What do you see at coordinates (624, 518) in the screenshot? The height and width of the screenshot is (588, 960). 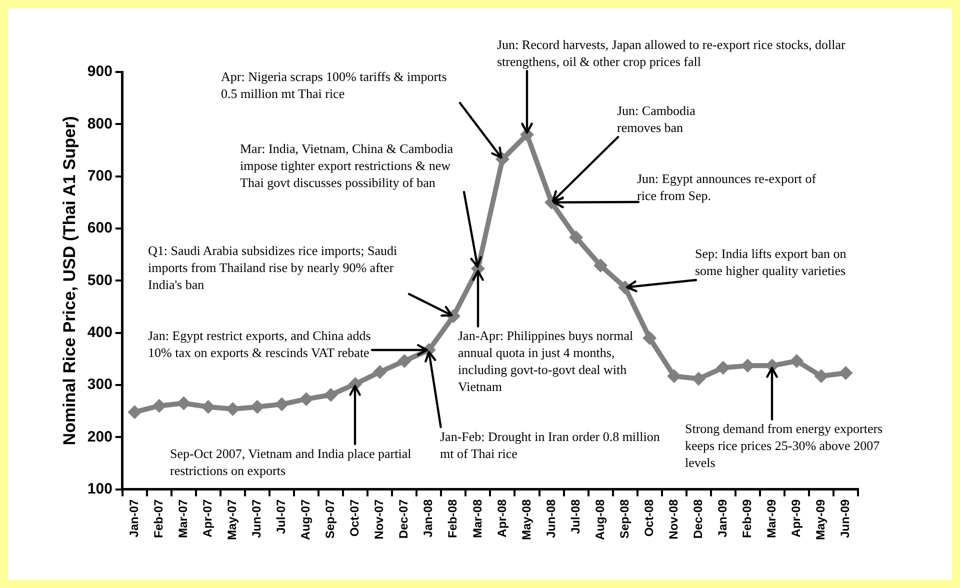 I see `x-tick-label: Sep-08` at bounding box center [624, 518].